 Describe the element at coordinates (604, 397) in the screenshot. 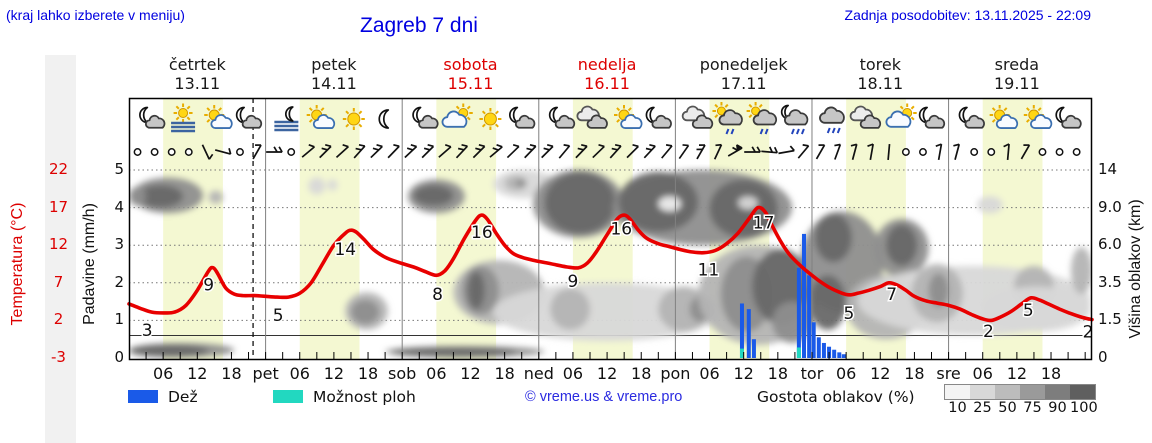

I see `copyright-link: © vreme.us & vreme.pro` at that location.